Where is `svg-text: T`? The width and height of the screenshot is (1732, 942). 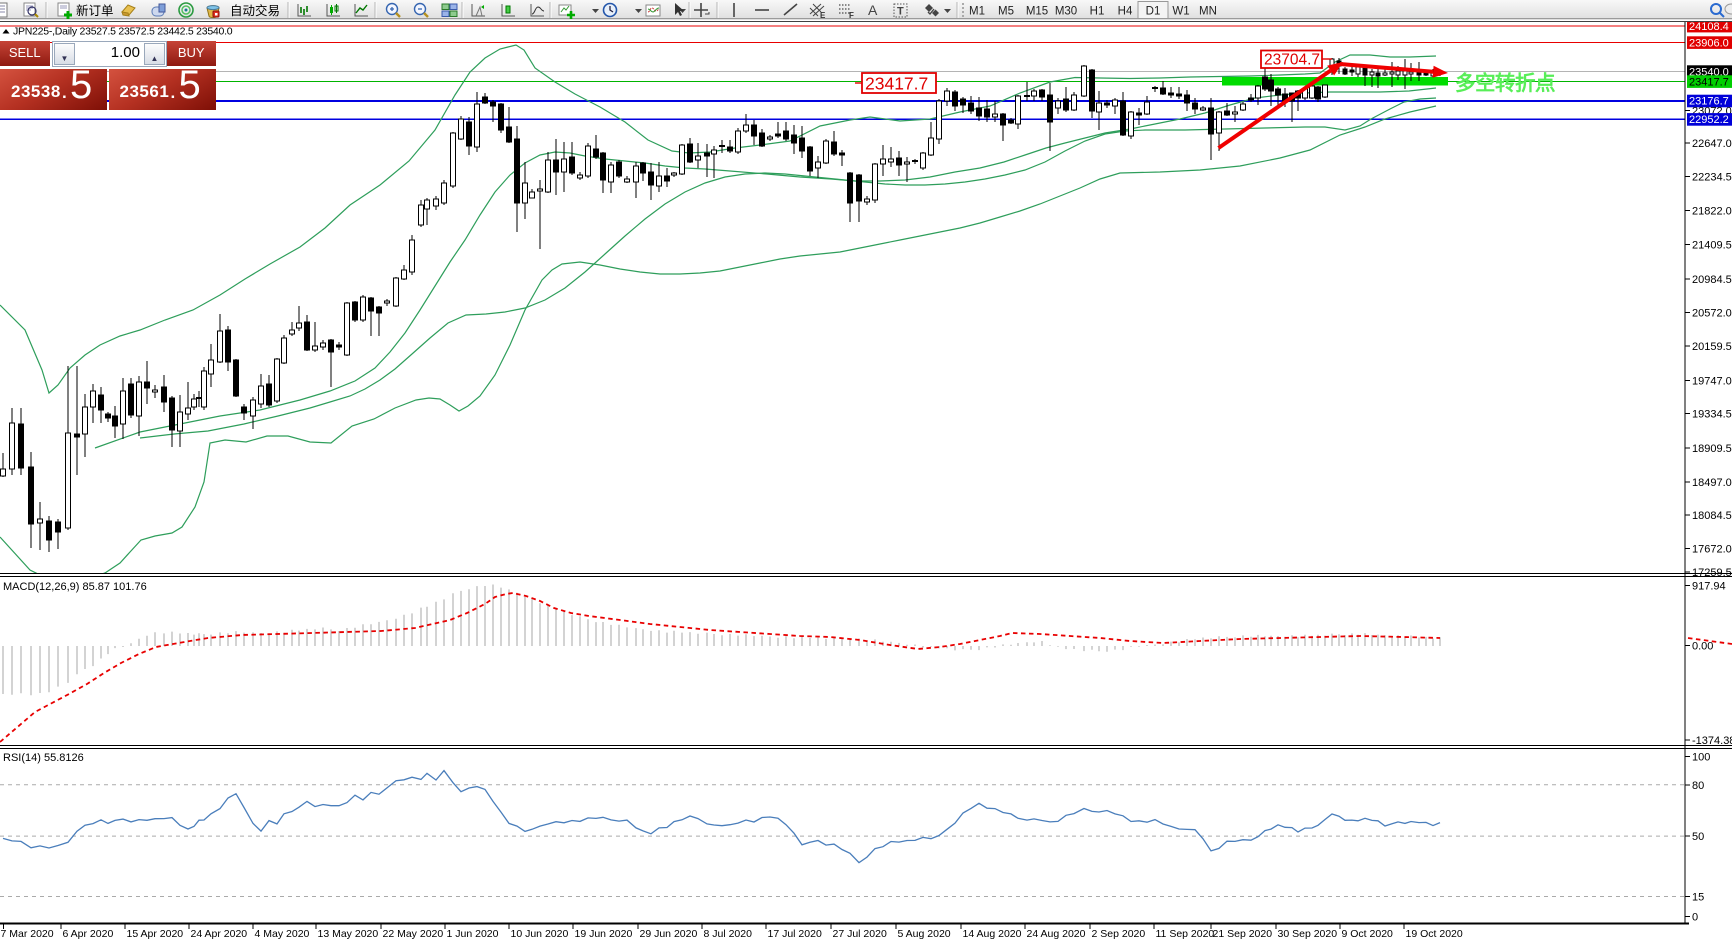 svg-text: T is located at coordinates (900, 12).